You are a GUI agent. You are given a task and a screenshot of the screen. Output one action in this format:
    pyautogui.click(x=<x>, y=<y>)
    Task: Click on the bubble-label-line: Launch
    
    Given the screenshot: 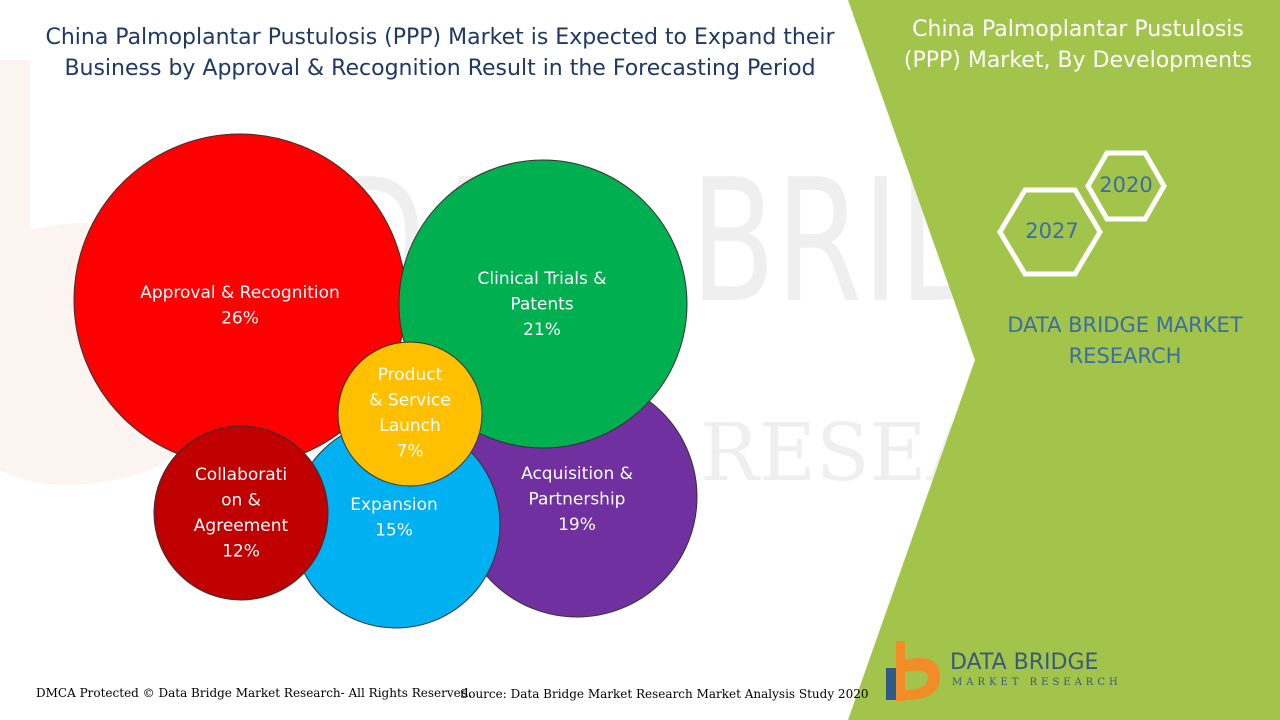 What is the action you would take?
    pyautogui.click(x=410, y=426)
    